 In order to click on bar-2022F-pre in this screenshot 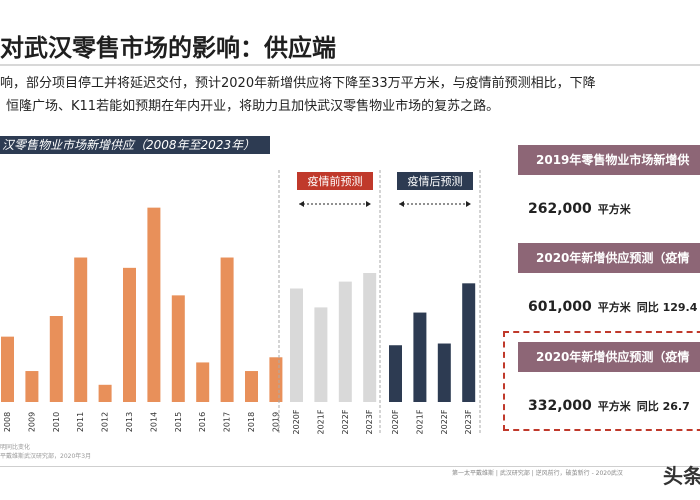, I will do `click(345, 341)`.